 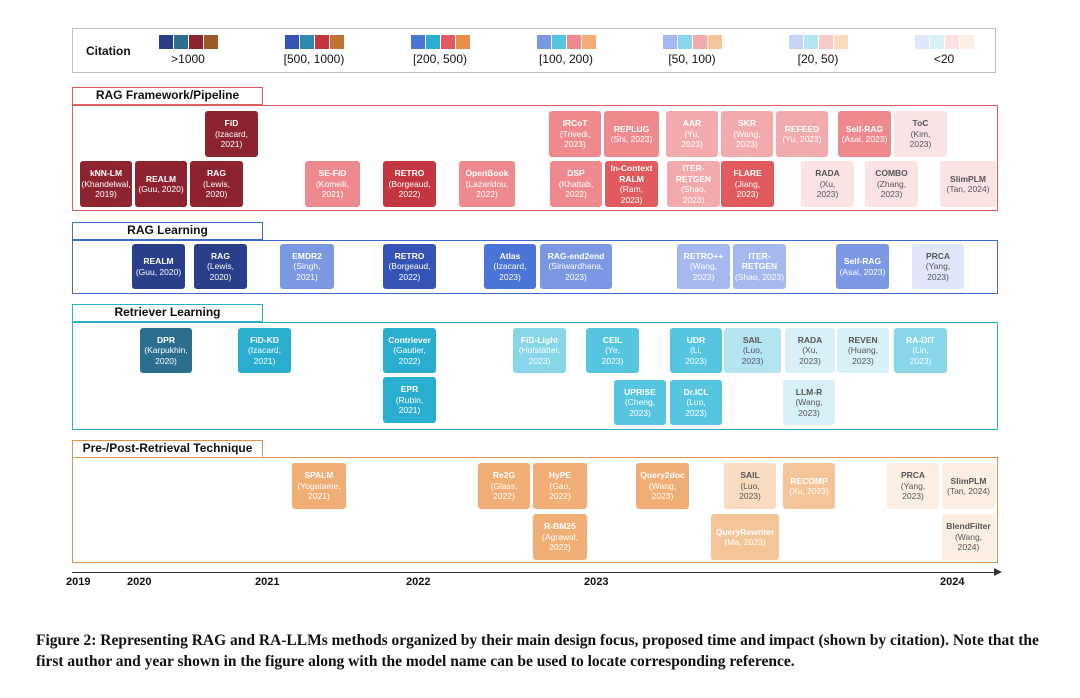 I want to click on method-author-year: (Glass, 2022), so click(x=504, y=491).